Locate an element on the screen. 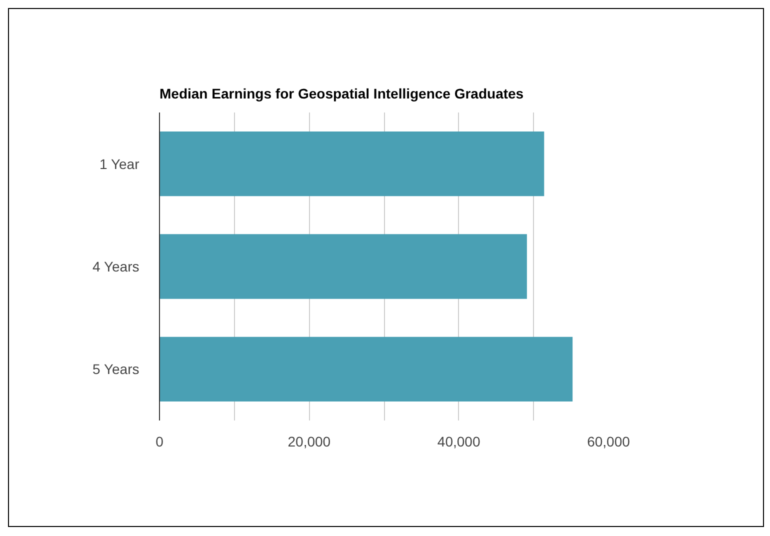 The width and height of the screenshot is (770, 536). y-tick-label: 5 Years is located at coordinates (116, 369).